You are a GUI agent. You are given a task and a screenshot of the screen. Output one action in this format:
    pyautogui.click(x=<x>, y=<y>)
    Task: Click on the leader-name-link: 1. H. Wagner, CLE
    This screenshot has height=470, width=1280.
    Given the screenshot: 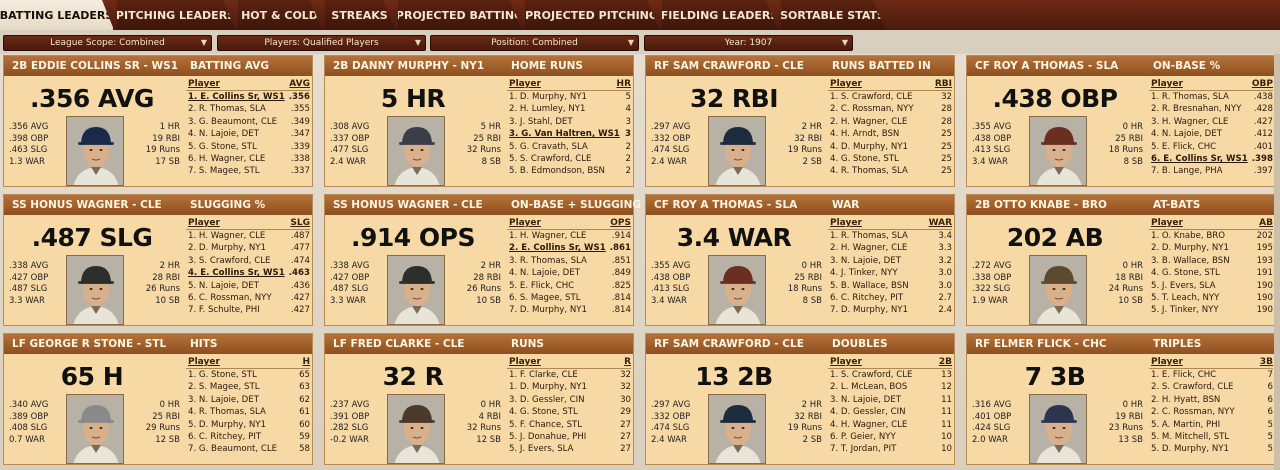 What is the action you would take?
    pyautogui.click(x=227, y=236)
    